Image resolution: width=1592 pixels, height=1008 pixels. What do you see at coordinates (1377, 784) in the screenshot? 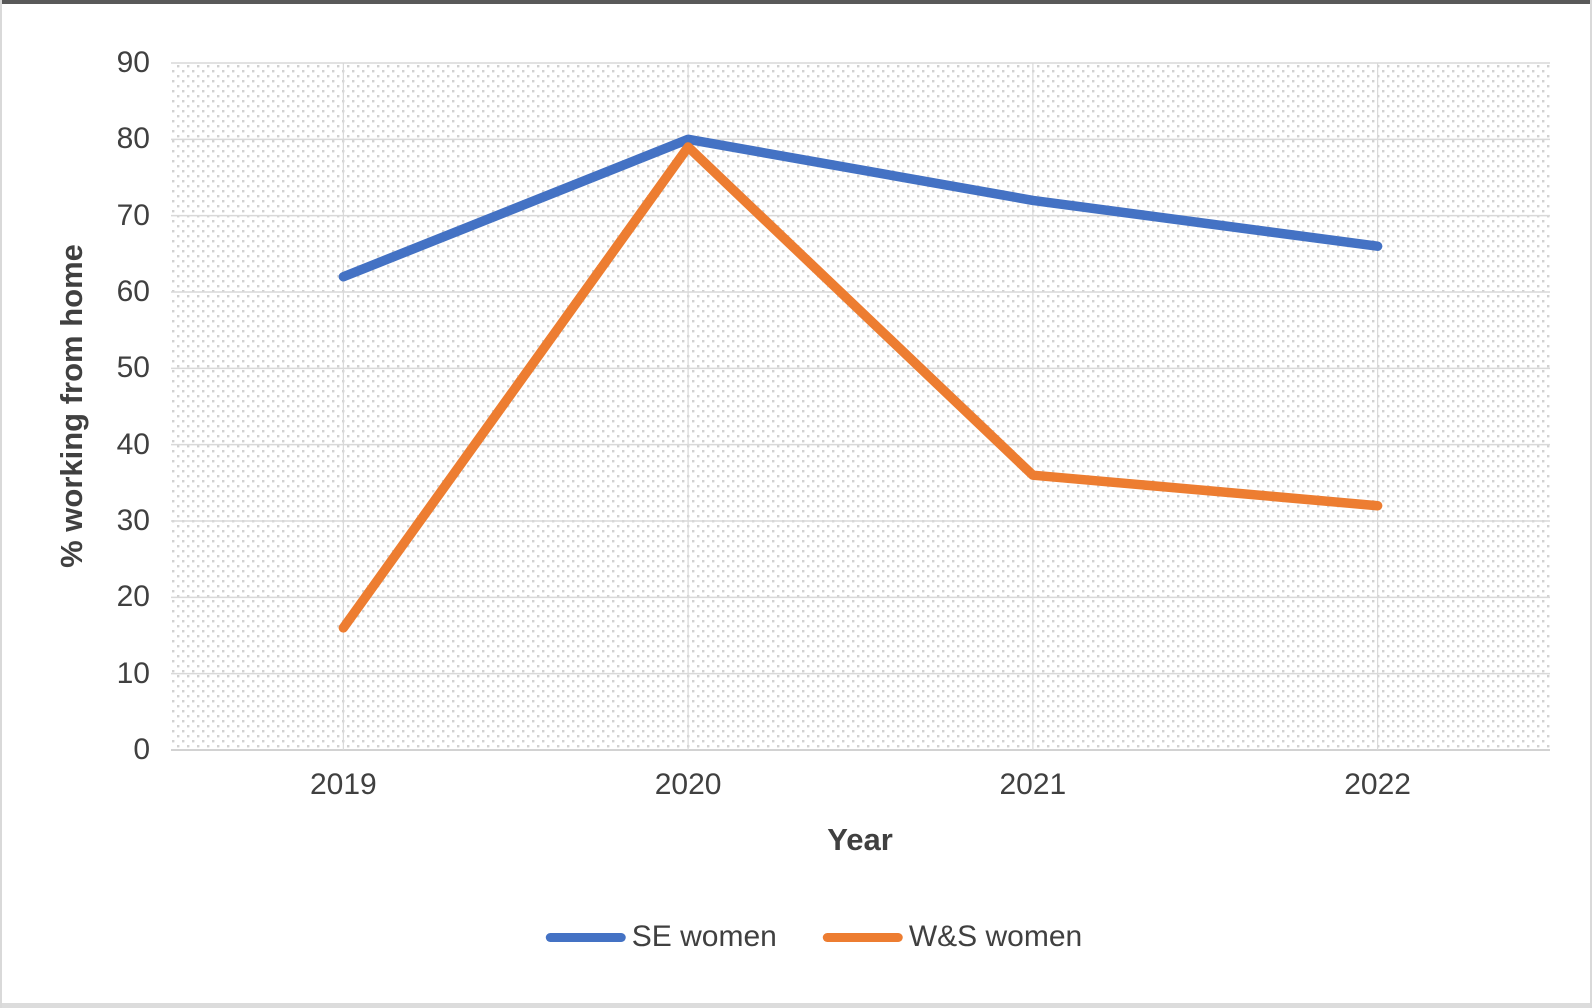
I see `x-tick-label: 2022` at bounding box center [1377, 784].